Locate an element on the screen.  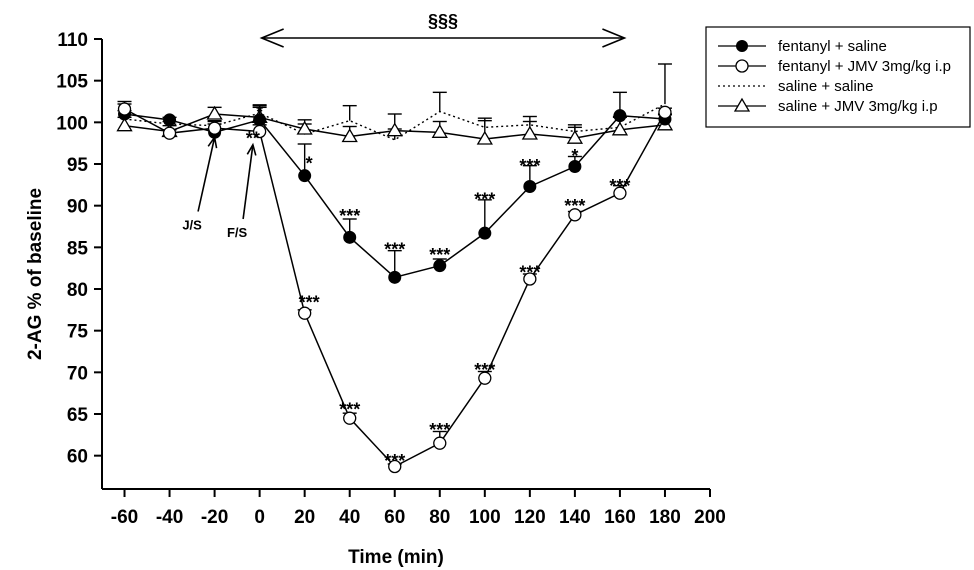
legend-item: fentanyl + JMV 3mg/kg i.p is located at coordinates (834, 66).